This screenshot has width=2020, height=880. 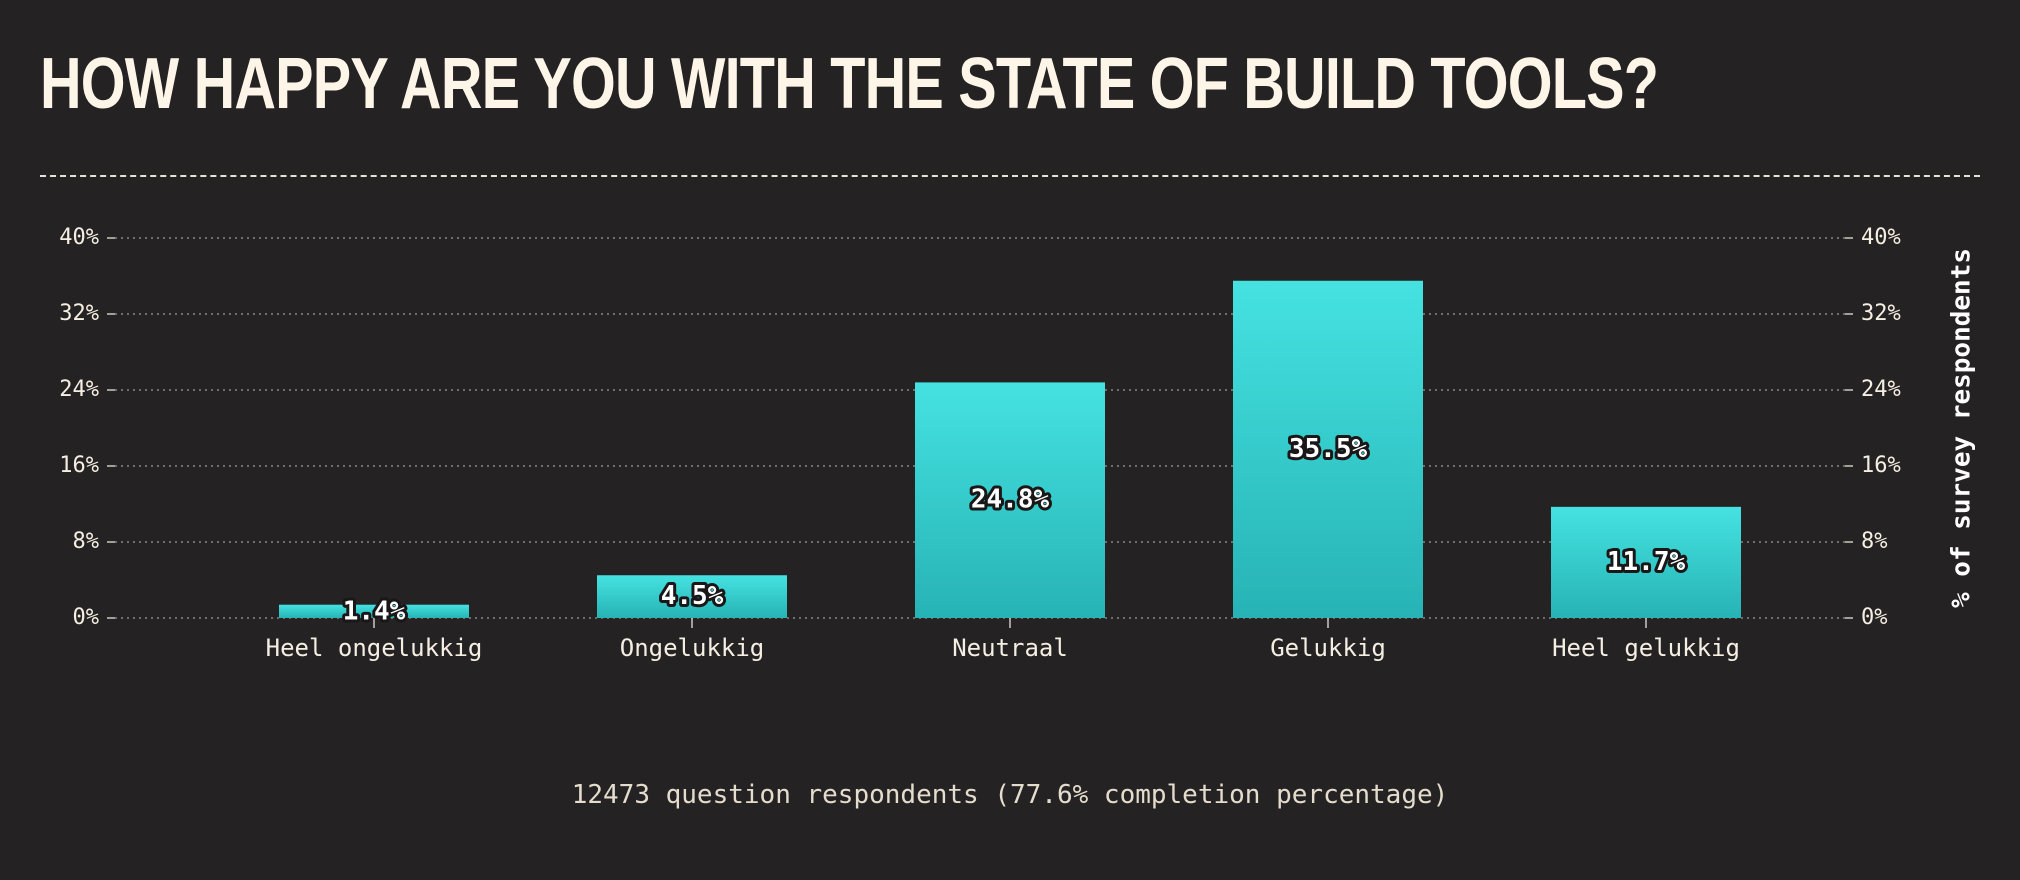 What do you see at coordinates (79, 237) in the screenshot?
I see `left-y-tick-label: 40%` at bounding box center [79, 237].